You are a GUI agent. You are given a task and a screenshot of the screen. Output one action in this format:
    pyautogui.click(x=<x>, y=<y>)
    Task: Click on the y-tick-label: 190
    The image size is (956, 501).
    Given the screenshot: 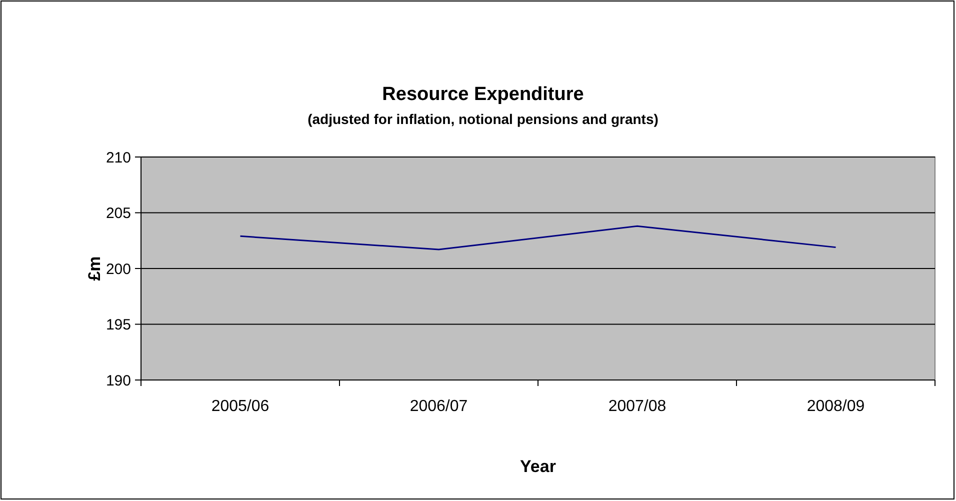 What is the action you would take?
    pyautogui.click(x=118, y=381)
    